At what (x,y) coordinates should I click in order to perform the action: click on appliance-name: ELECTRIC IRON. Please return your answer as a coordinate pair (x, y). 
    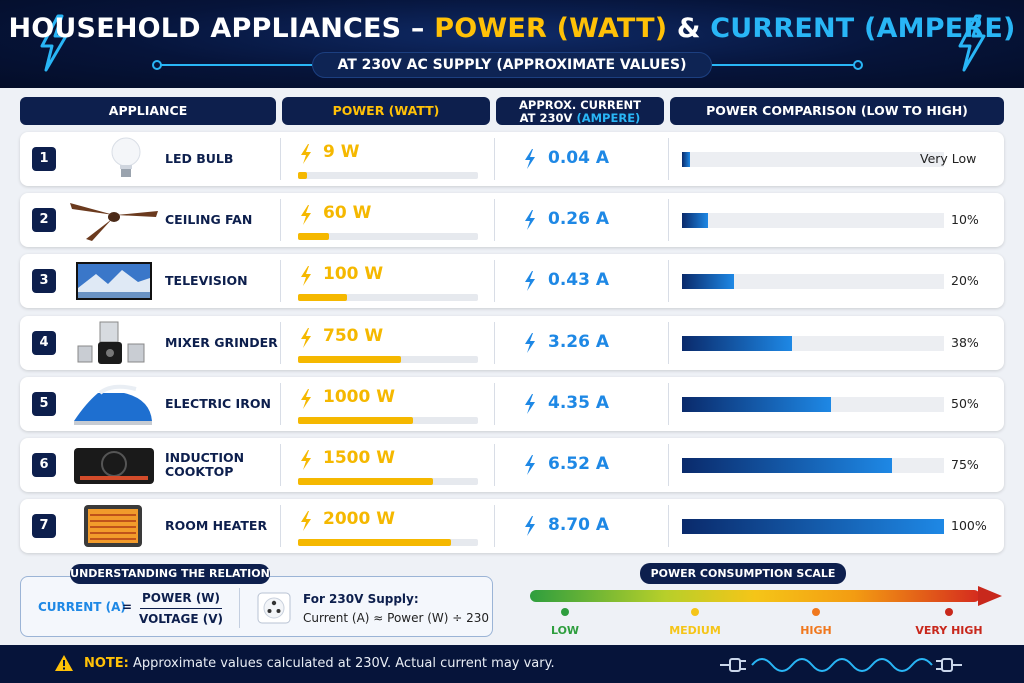
    Looking at the image, I should click on (218, 403).